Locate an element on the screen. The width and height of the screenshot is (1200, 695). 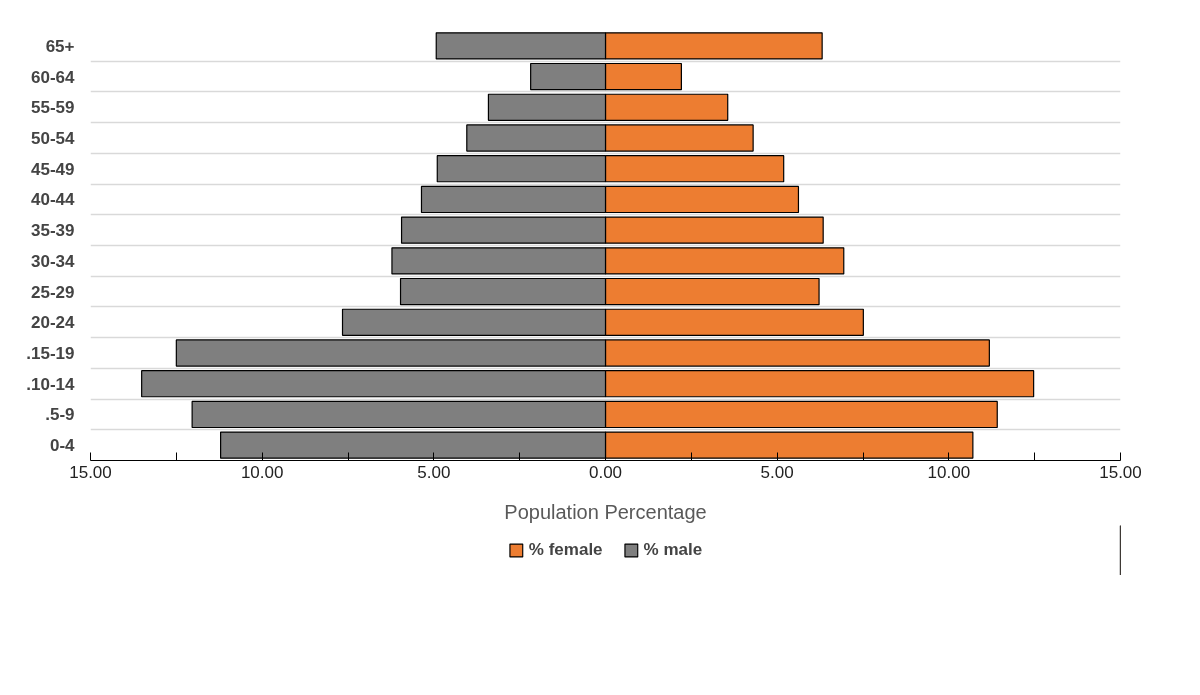
y-tick-label: 25-29 is located at coordinates (53, 292).